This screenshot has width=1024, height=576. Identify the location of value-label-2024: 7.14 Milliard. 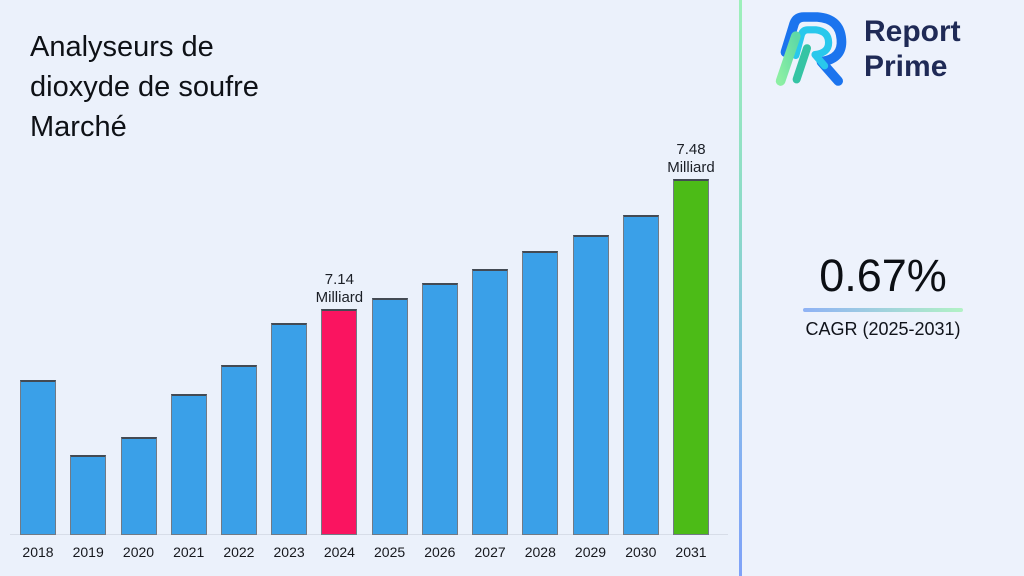
(339, 289).